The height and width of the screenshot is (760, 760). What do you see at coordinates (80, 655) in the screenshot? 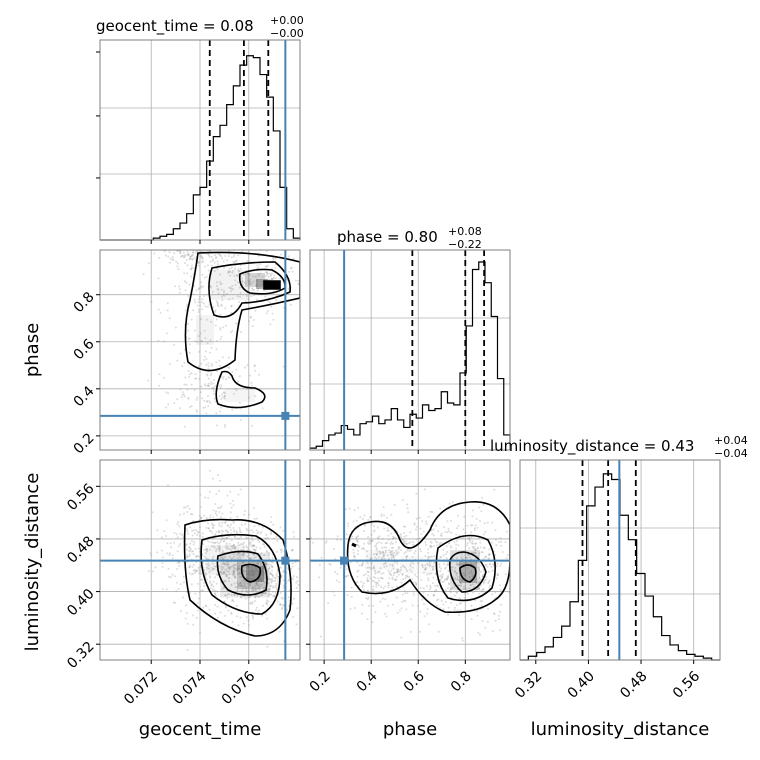
I see `tick-label-y: 0.32` at bounding box center [80, 655].